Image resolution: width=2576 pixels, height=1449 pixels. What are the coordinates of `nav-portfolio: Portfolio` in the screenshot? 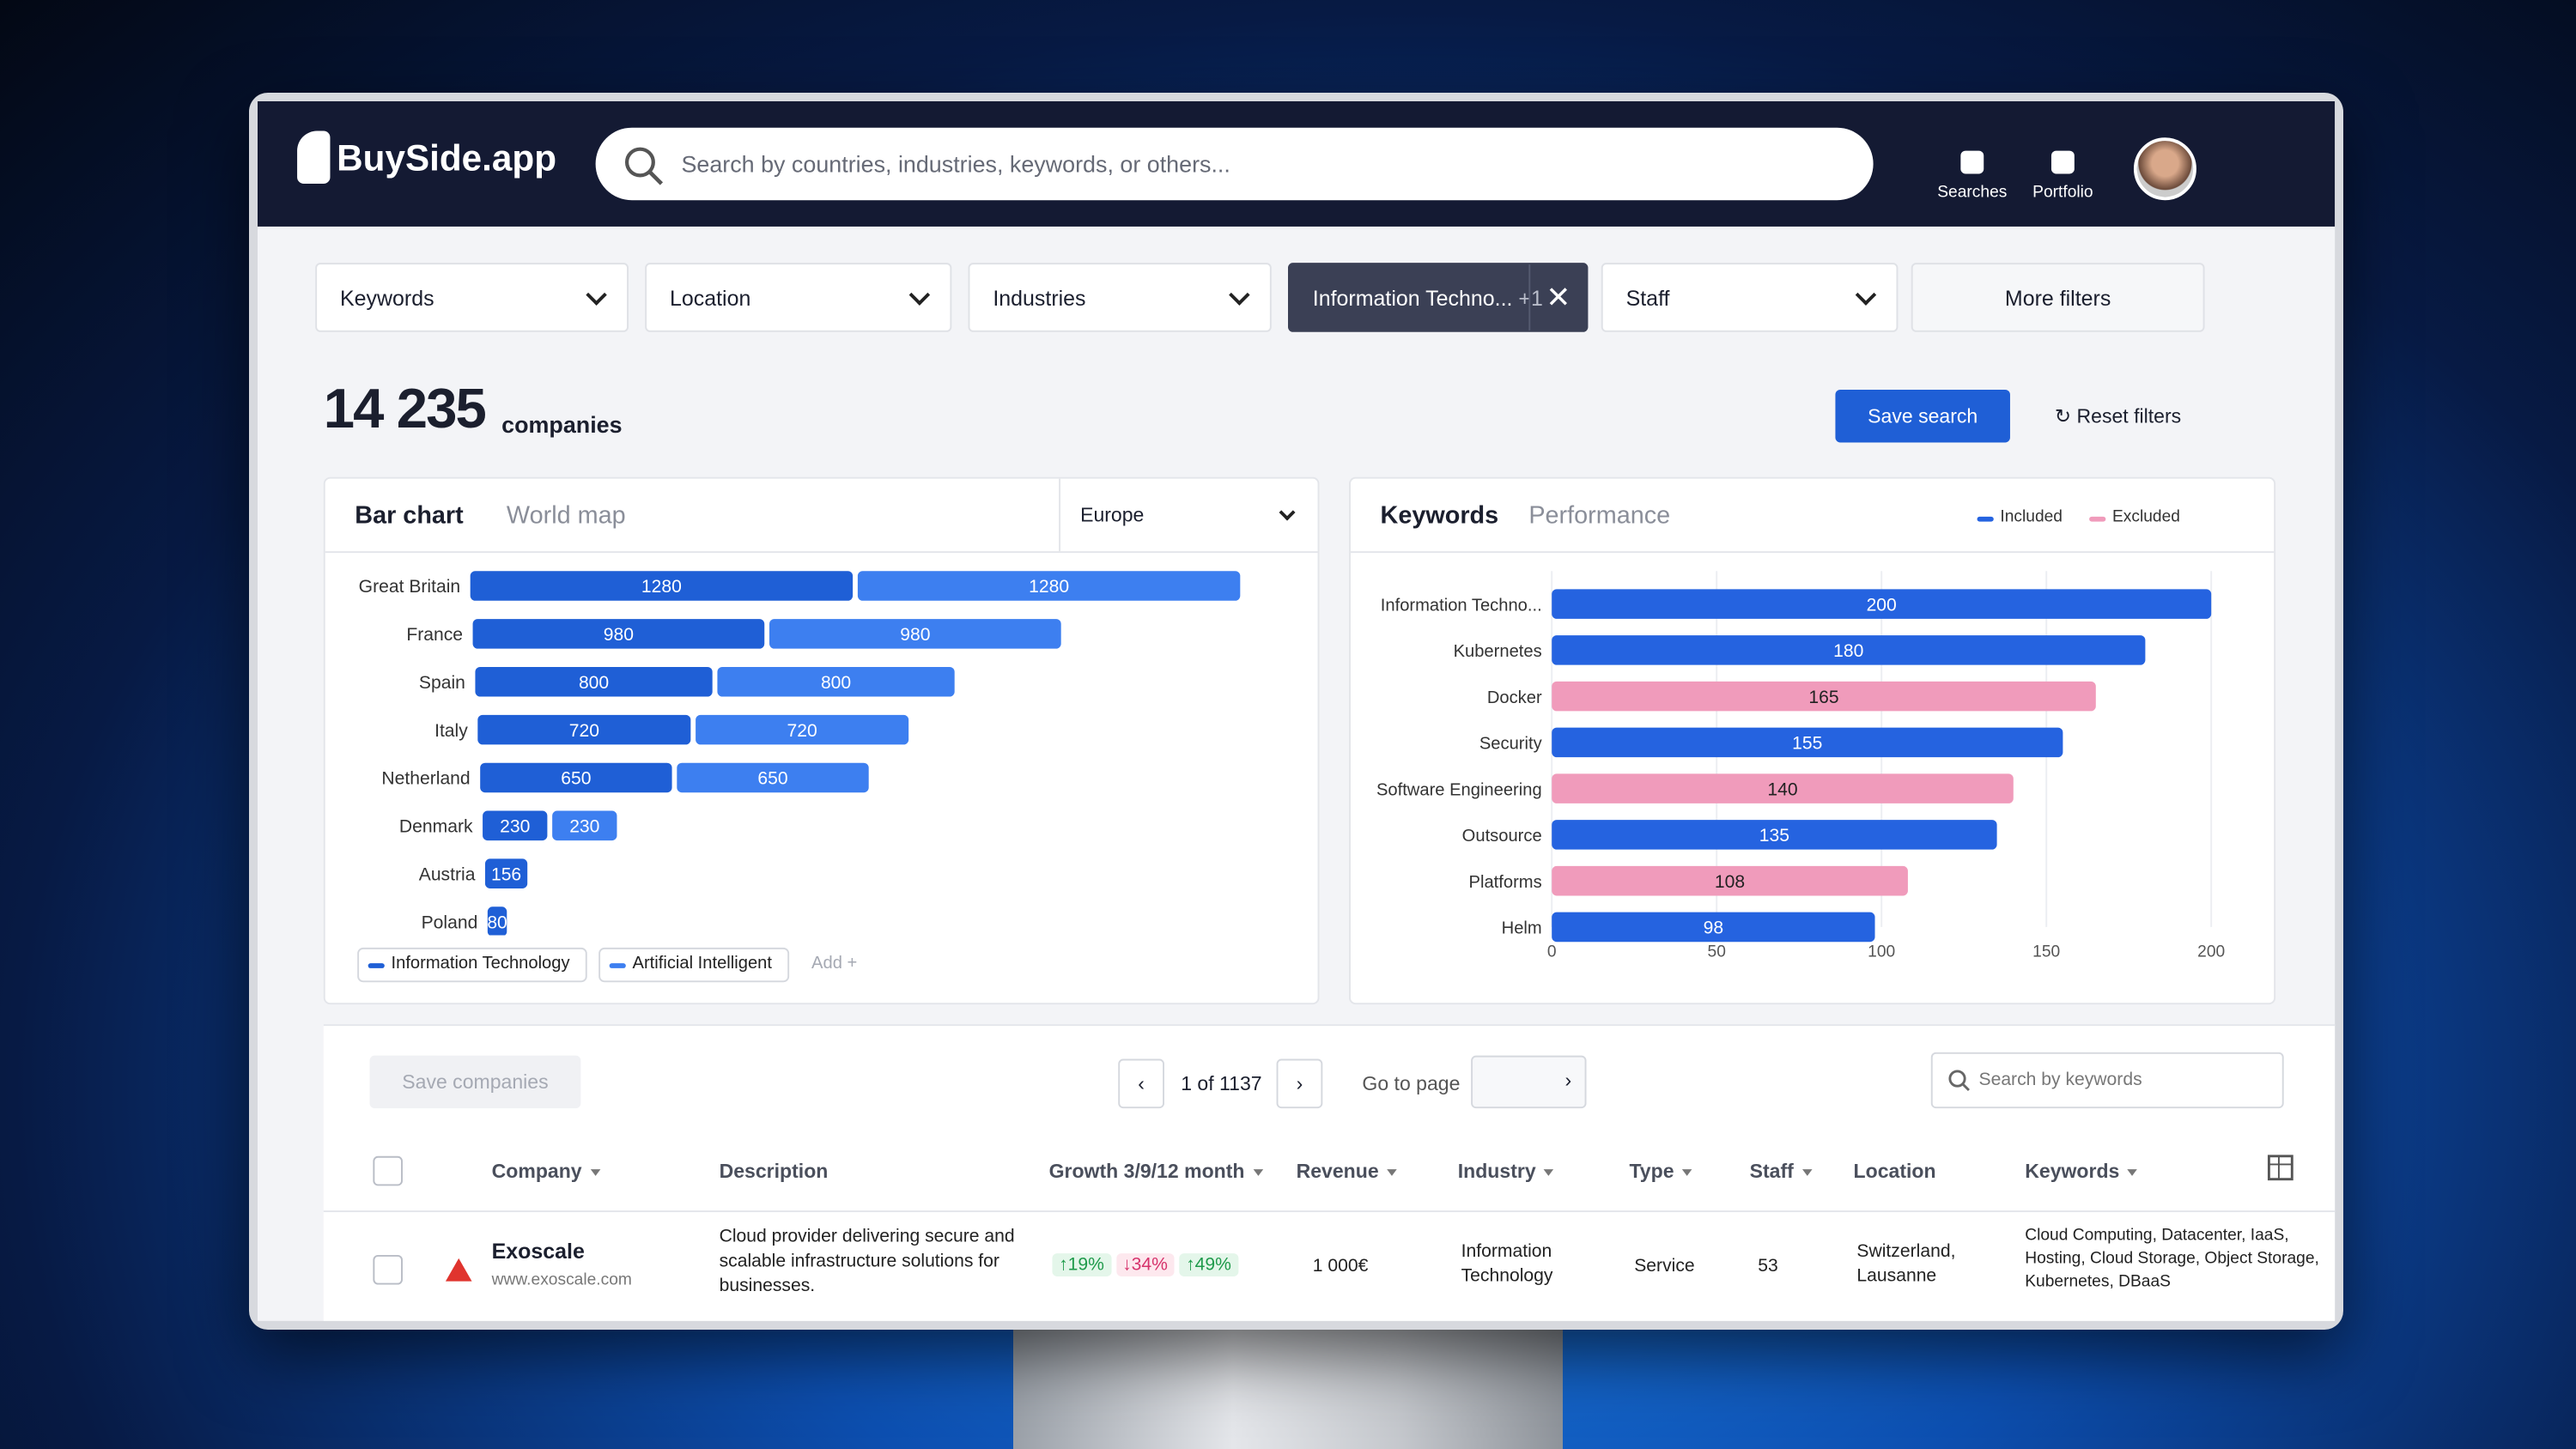 It's located at (2063, 176).